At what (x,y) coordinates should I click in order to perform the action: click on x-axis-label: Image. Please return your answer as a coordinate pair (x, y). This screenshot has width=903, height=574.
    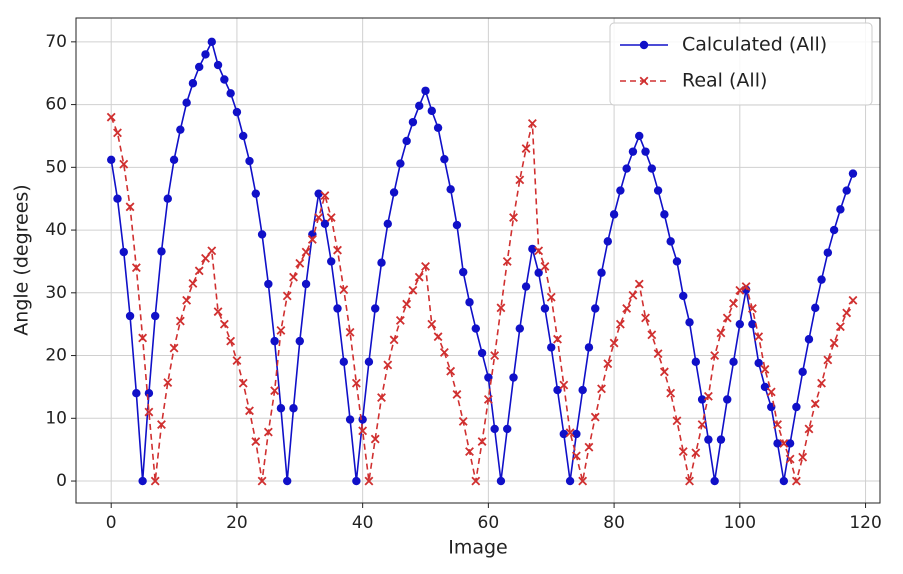
    Looking at the image, I should click on (478, 548).